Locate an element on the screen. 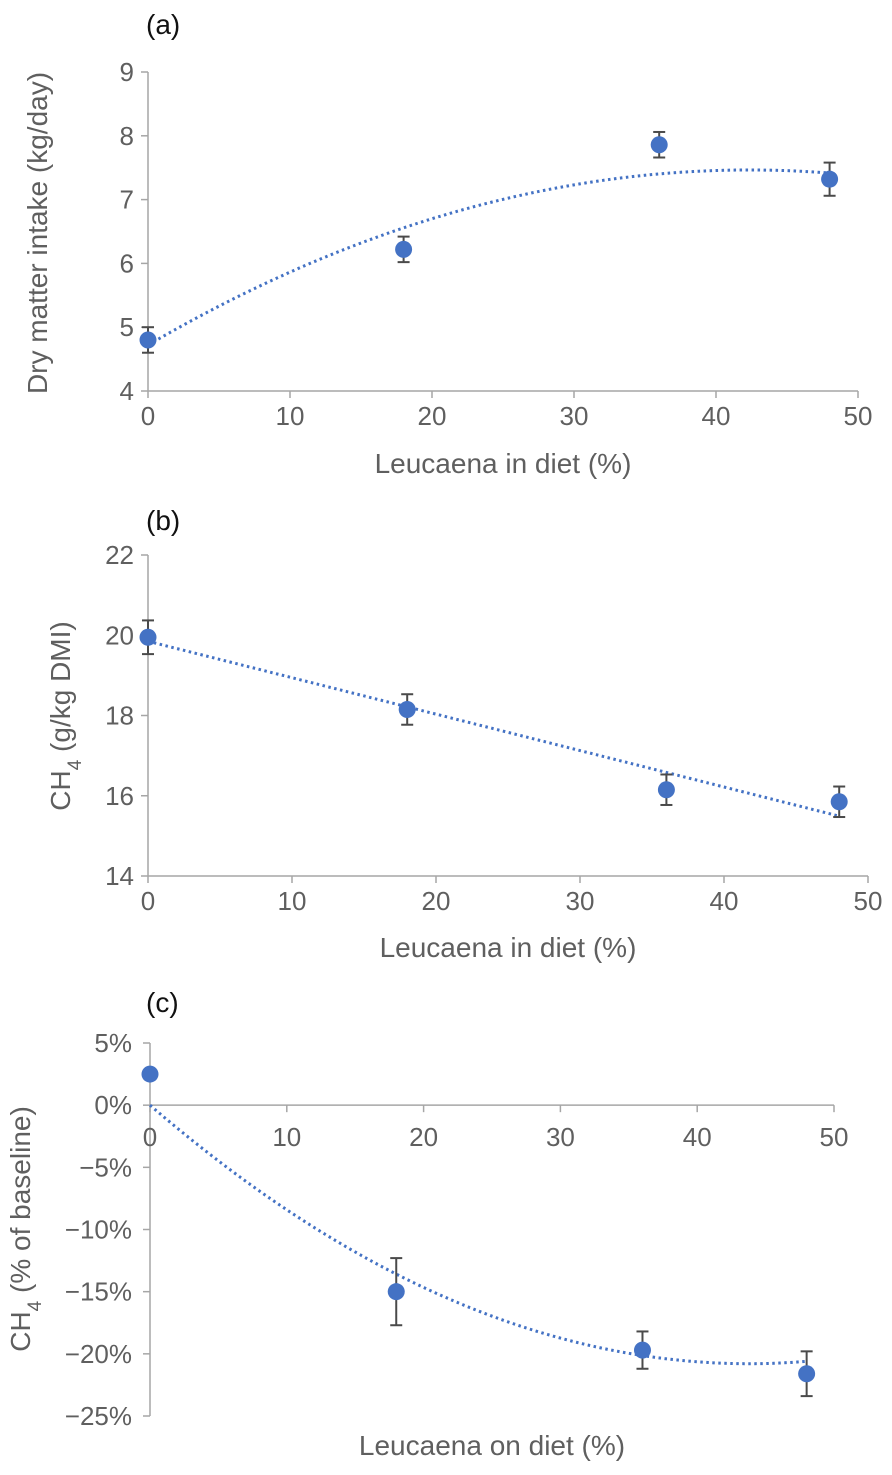 This screenshot has height=1475, width=892. y-tick-label: 8 is located at coordinates (127, 136).